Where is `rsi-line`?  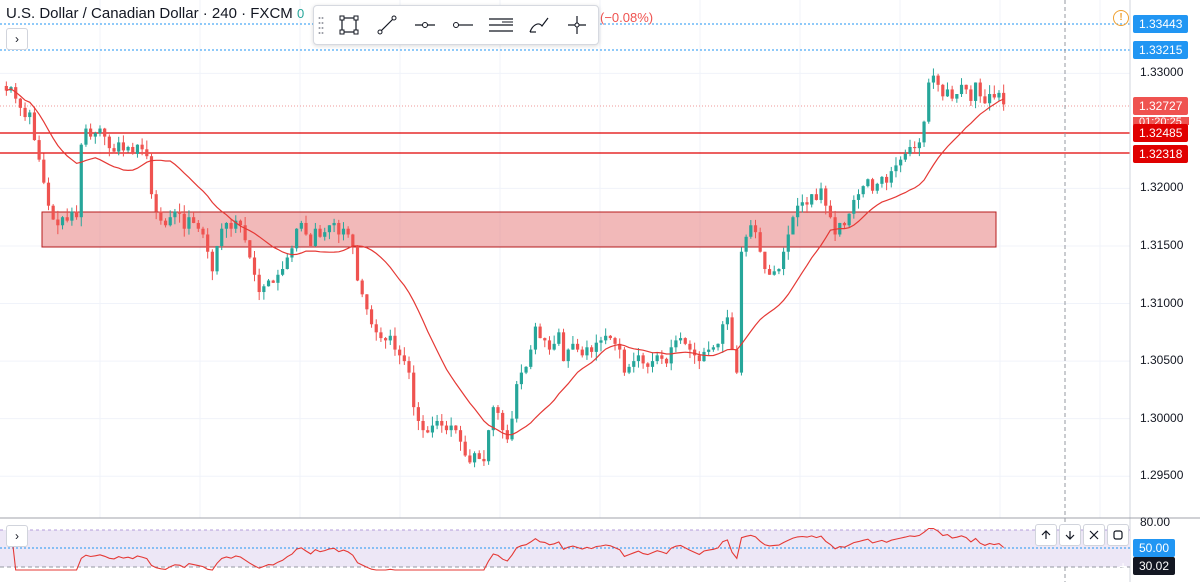
rsi-line is located at coordinates (507, 549).